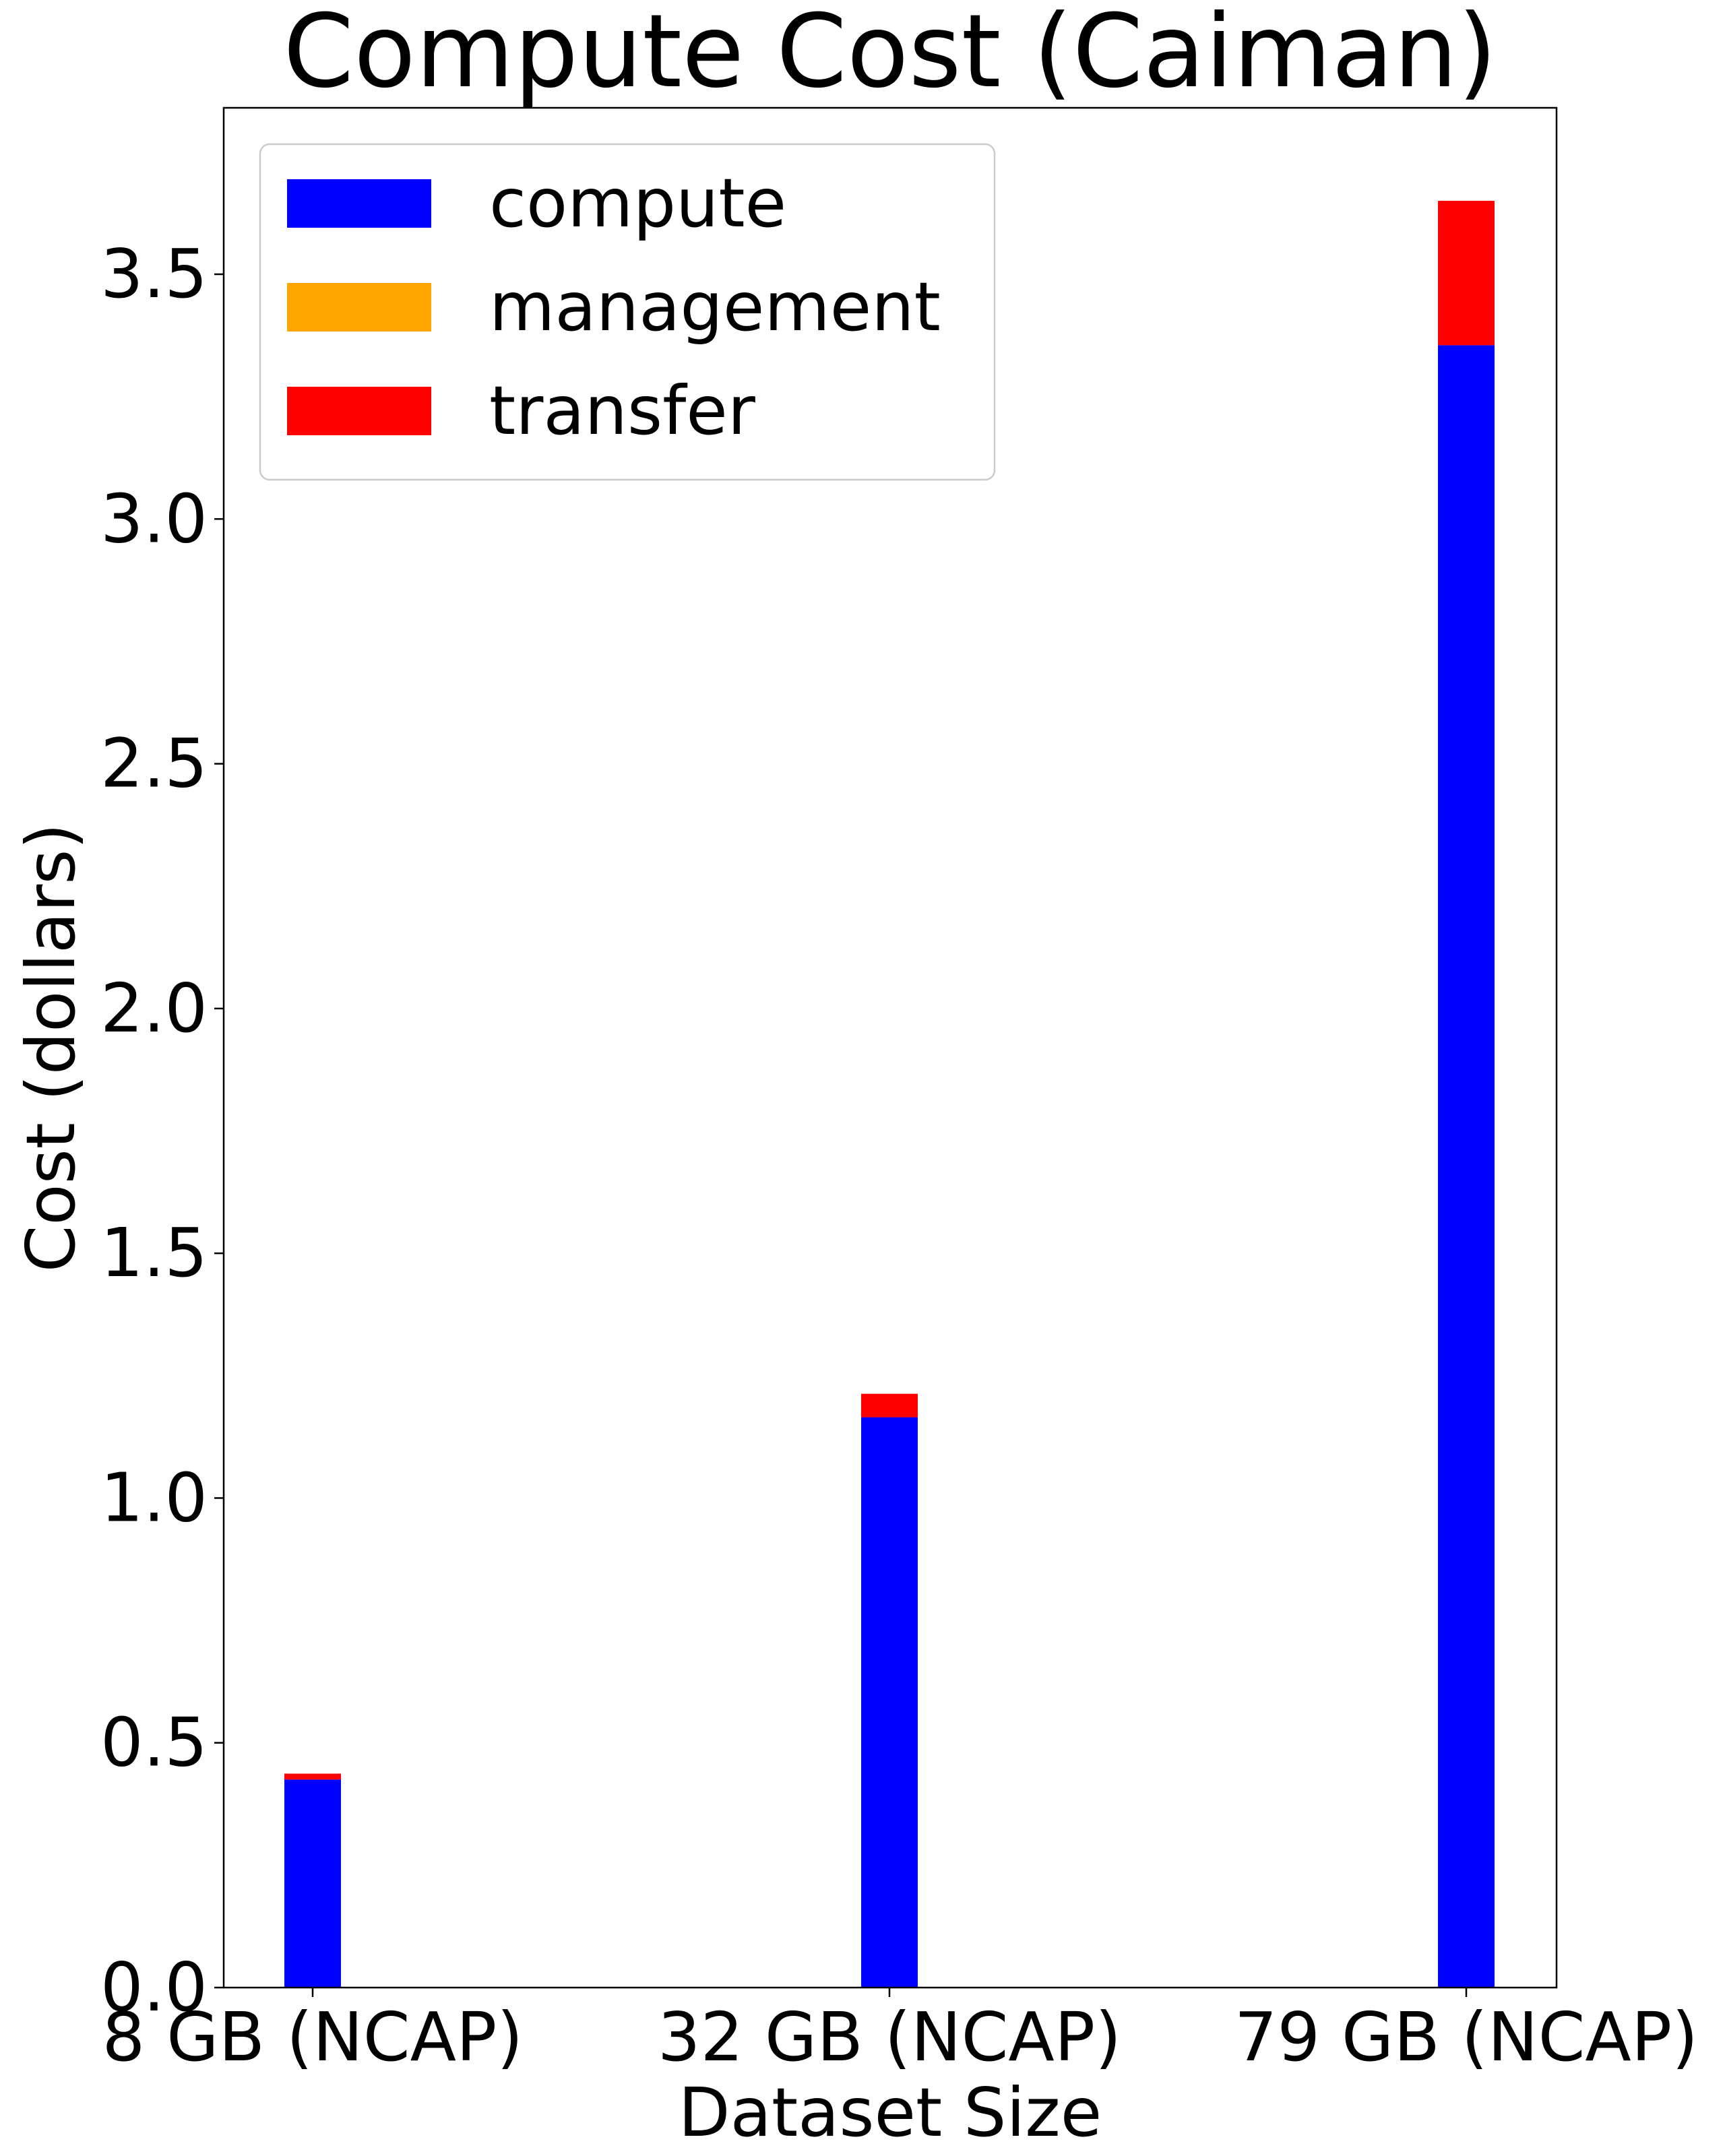  What do you see at coordinates (359, 203) in the screenshot?
I see `legend-swatch-compute` at bounding box center [359, 203].